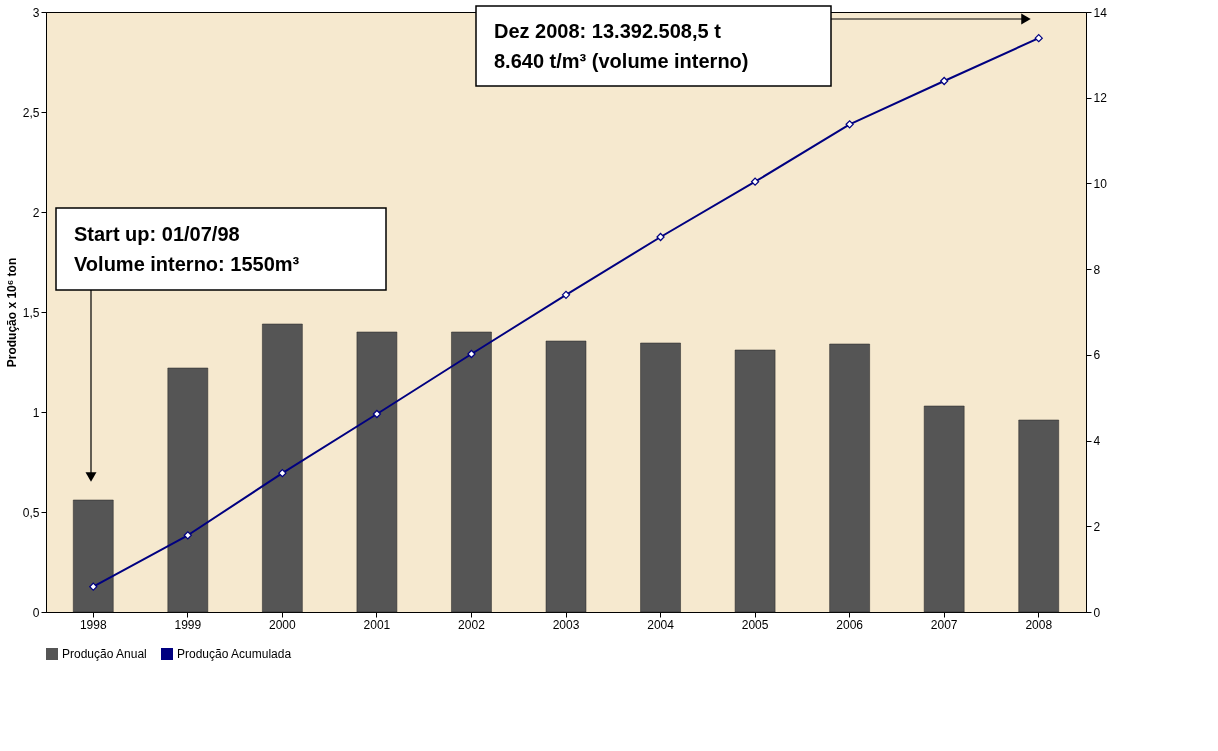 This screenshot has width=1218, height=751. What do you see at coordinates (36, 612) in the screenshot?
I see `y-tick-label: 0` at bounding box center [36, 612].